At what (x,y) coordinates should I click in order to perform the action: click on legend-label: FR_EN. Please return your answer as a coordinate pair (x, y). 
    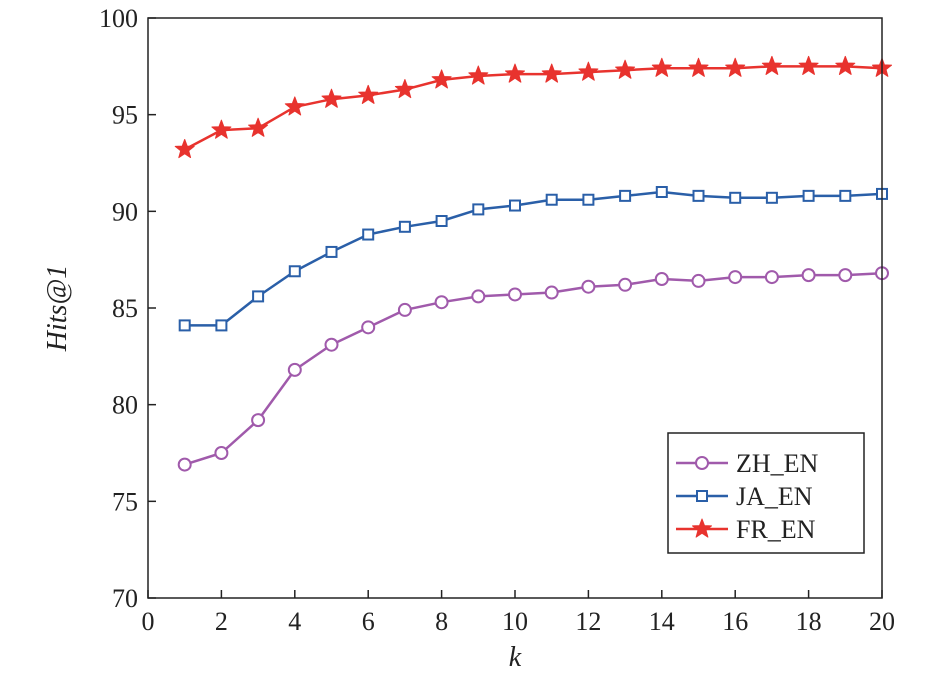
    Looking at the image, I should click on (776, 529).